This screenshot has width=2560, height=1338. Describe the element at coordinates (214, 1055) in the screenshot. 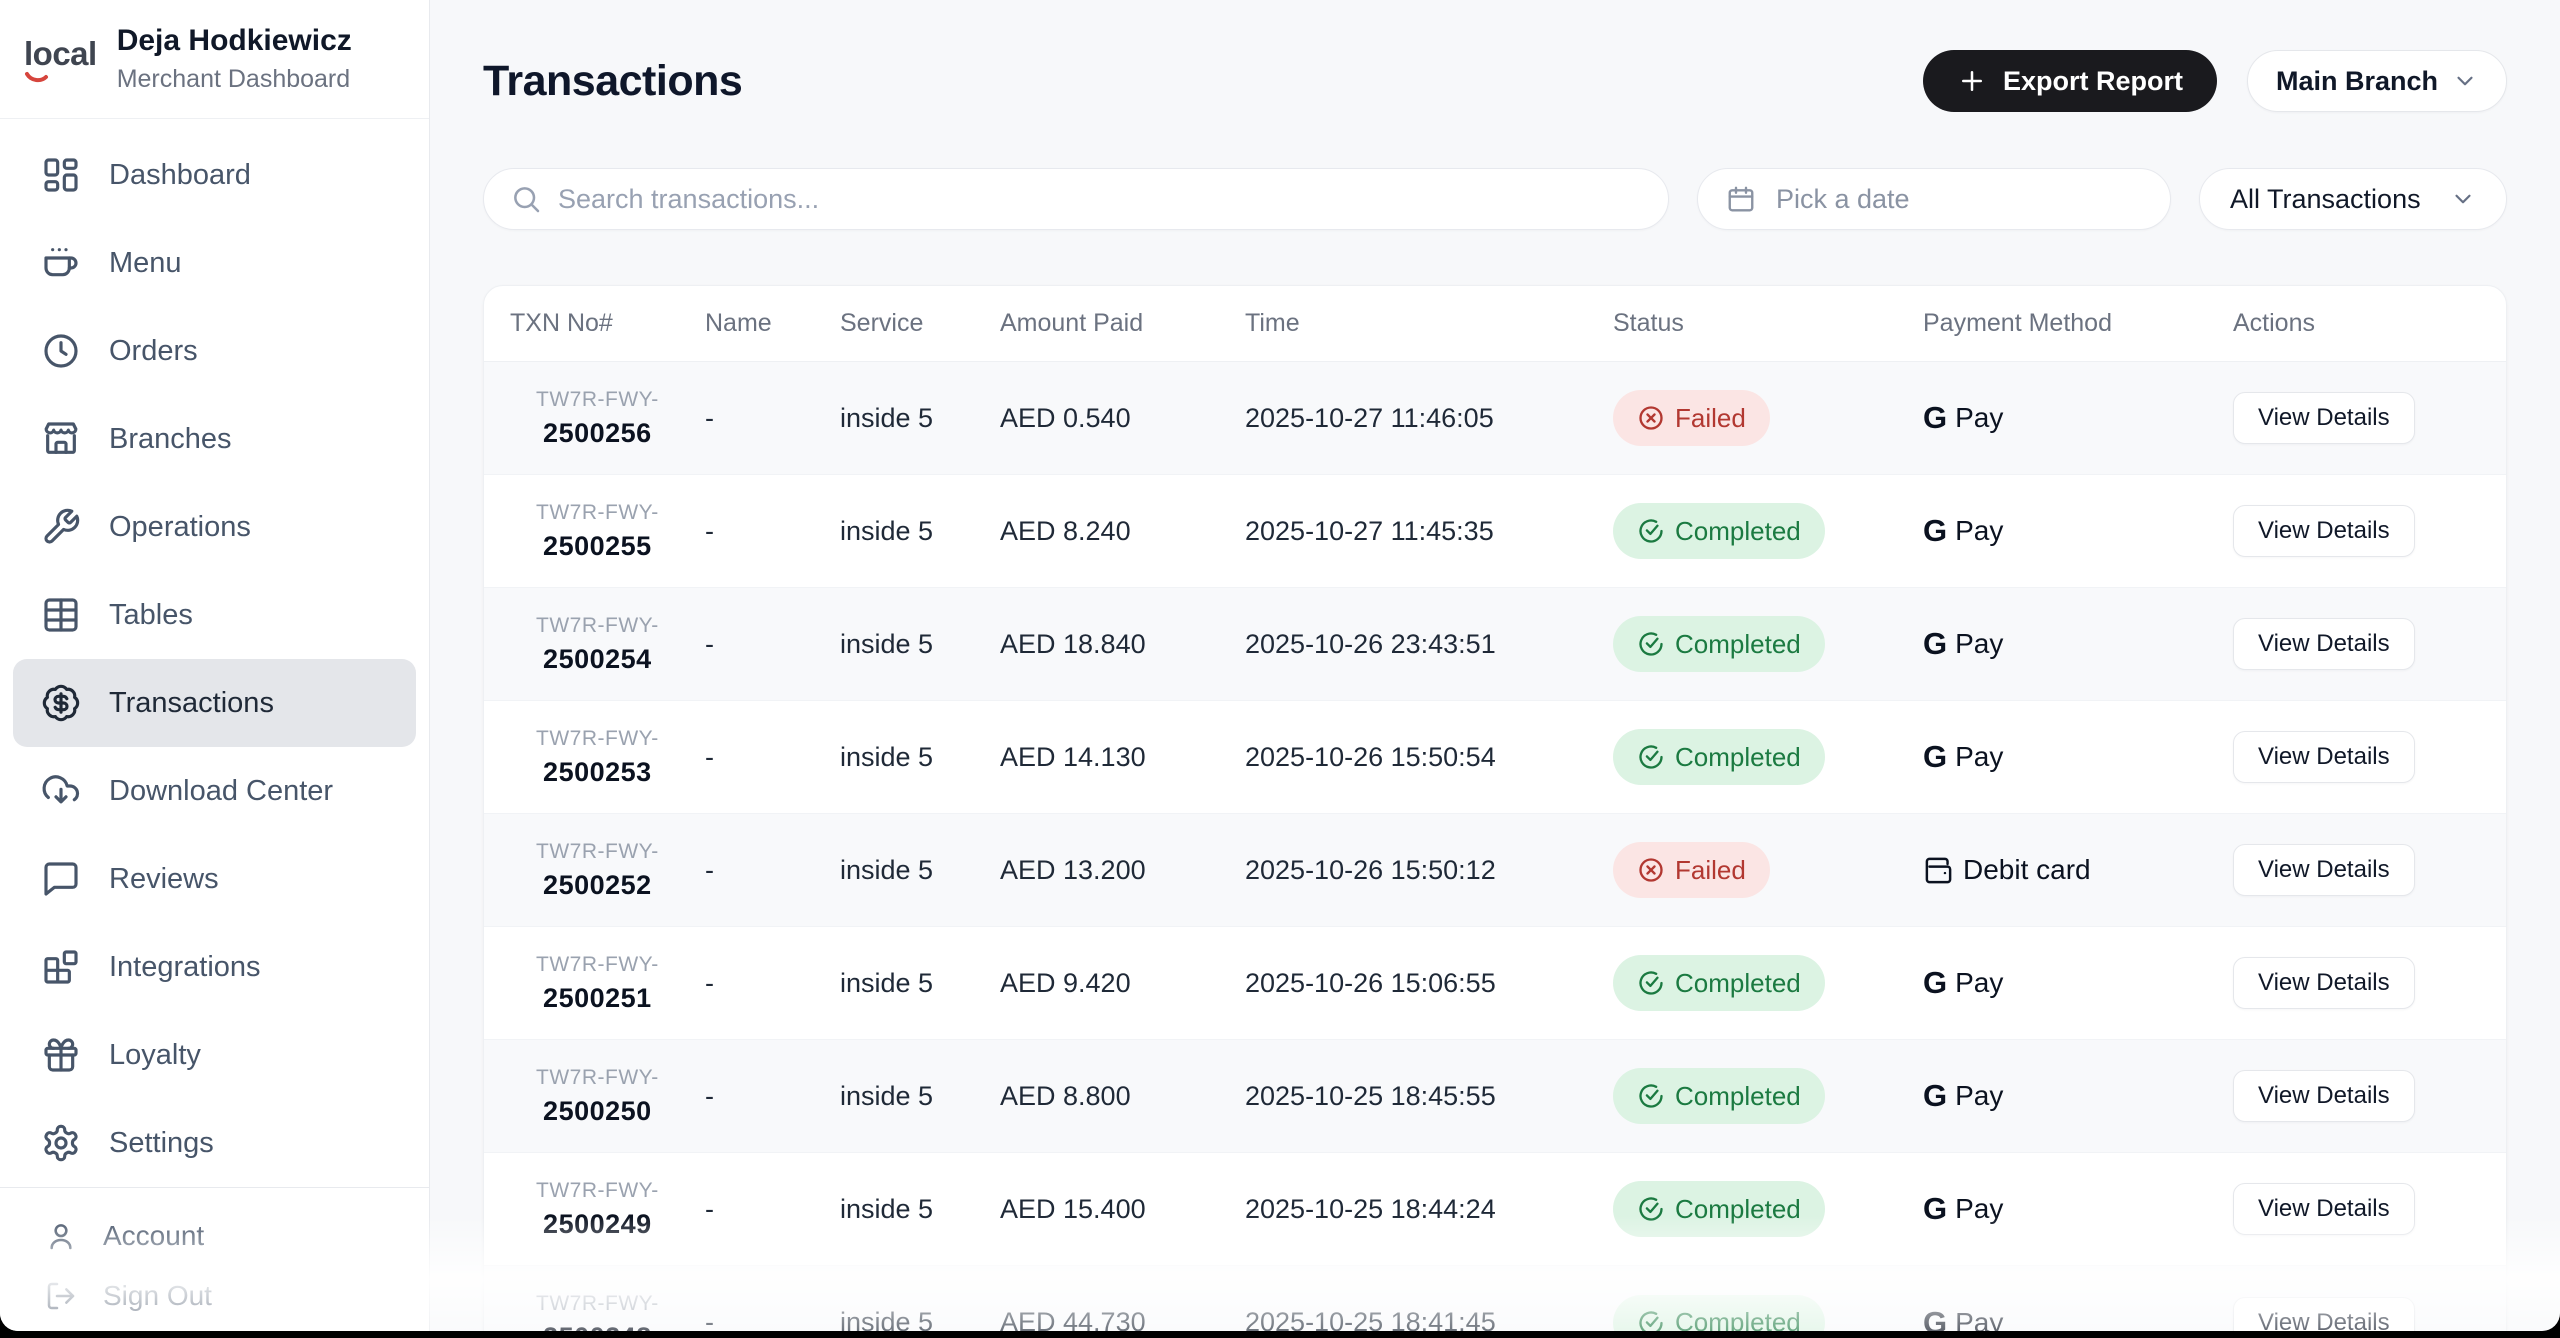

I see `sidebar-item-loyalty: Loyalty` at that location.